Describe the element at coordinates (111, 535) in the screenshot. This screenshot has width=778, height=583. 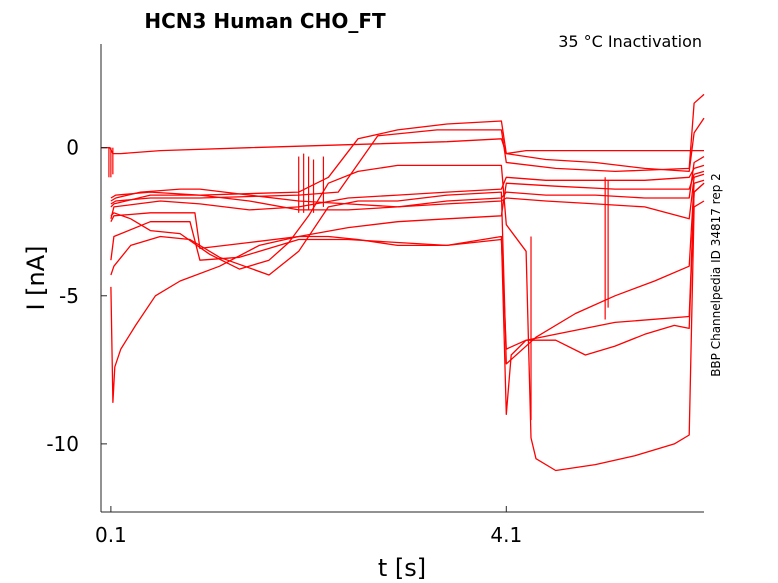
I see `x-tick-label: 0.1` at that location.